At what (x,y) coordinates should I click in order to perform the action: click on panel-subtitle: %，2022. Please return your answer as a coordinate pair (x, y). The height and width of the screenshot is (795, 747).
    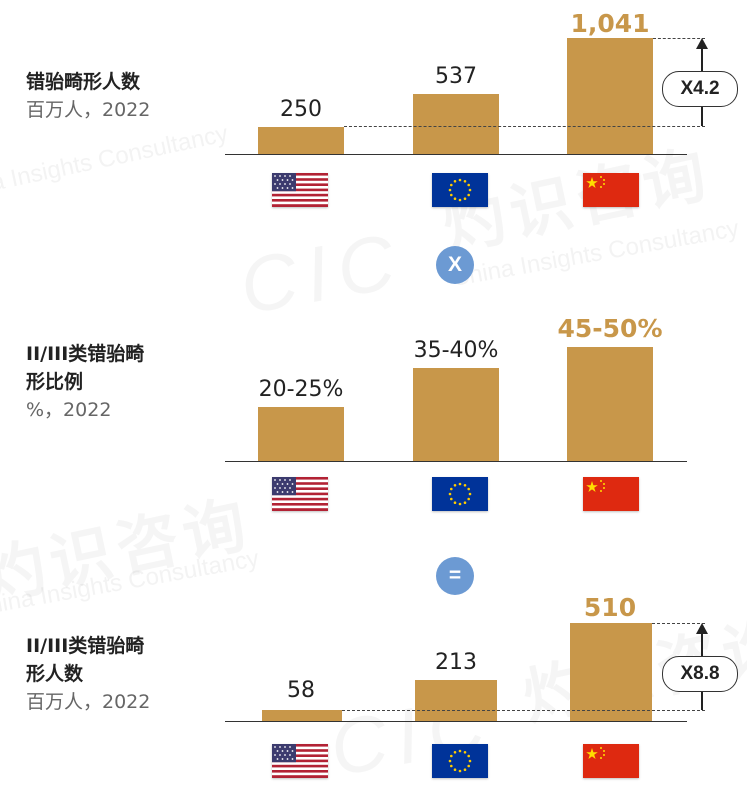
    Looking at the image, I should click on (69, 410).